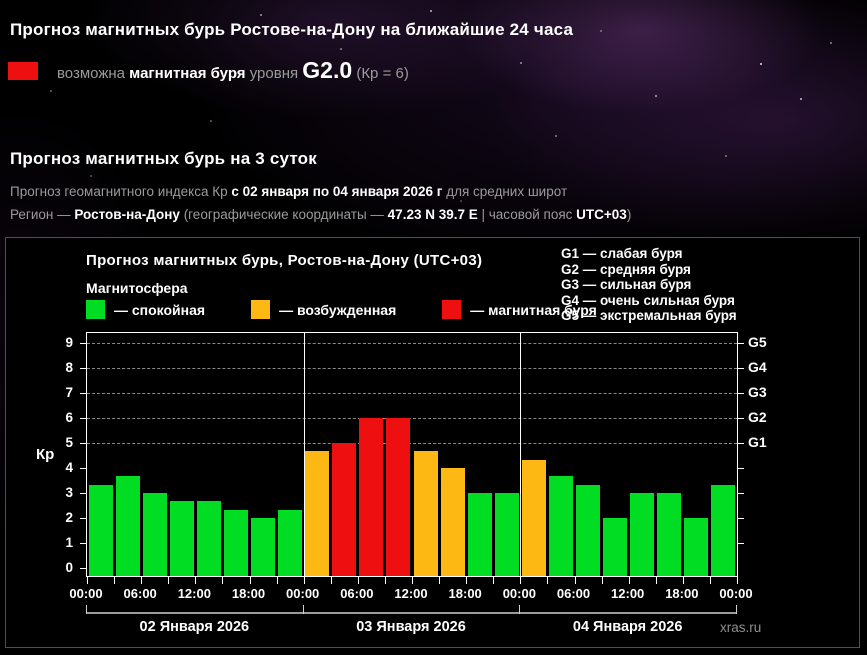  I want to click on g-scale-line: G5 — экстремальная буря, so click(649, 315).